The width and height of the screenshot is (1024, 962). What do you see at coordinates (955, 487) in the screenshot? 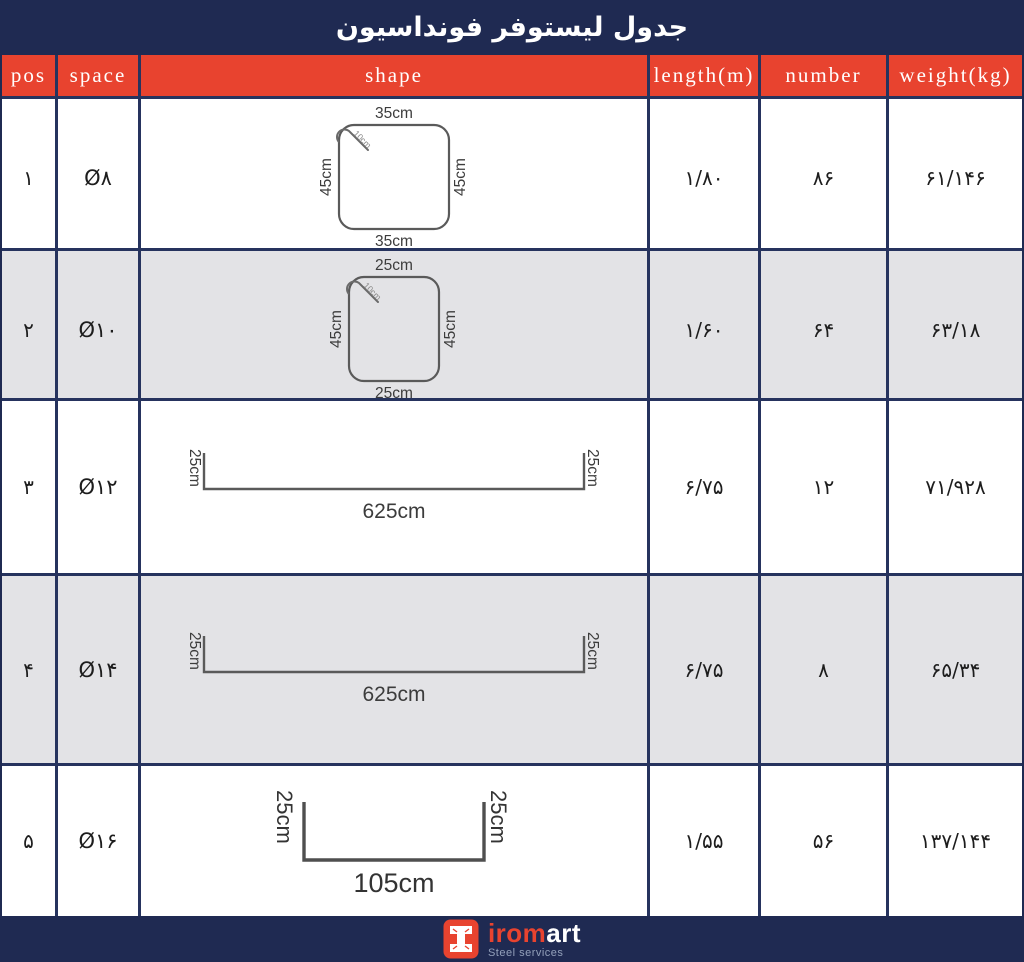
I see `weight-value: ۷۱/۹۲۸` at bounding box center [955, 487].